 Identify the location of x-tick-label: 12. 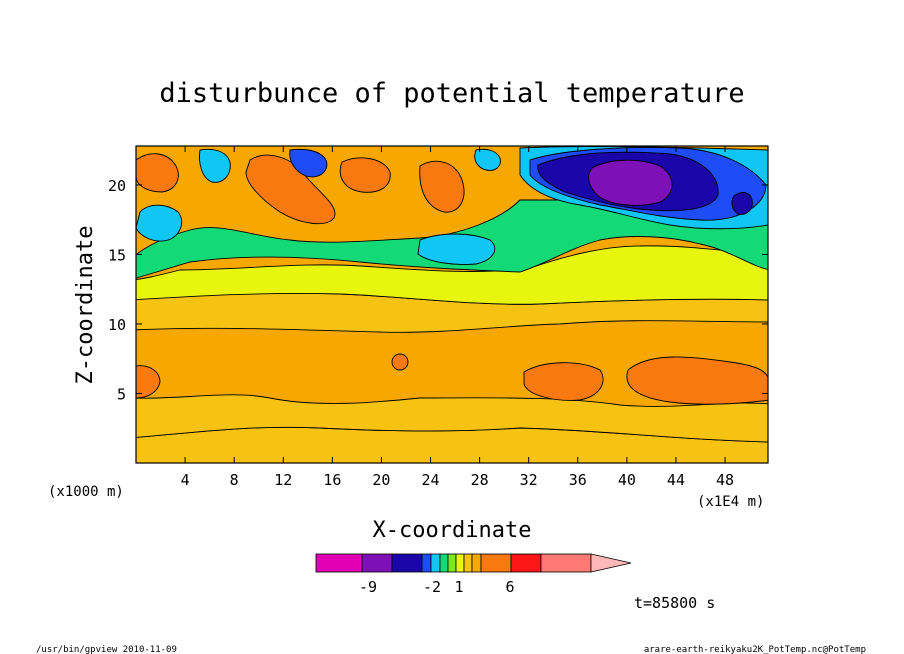
(283, 480).